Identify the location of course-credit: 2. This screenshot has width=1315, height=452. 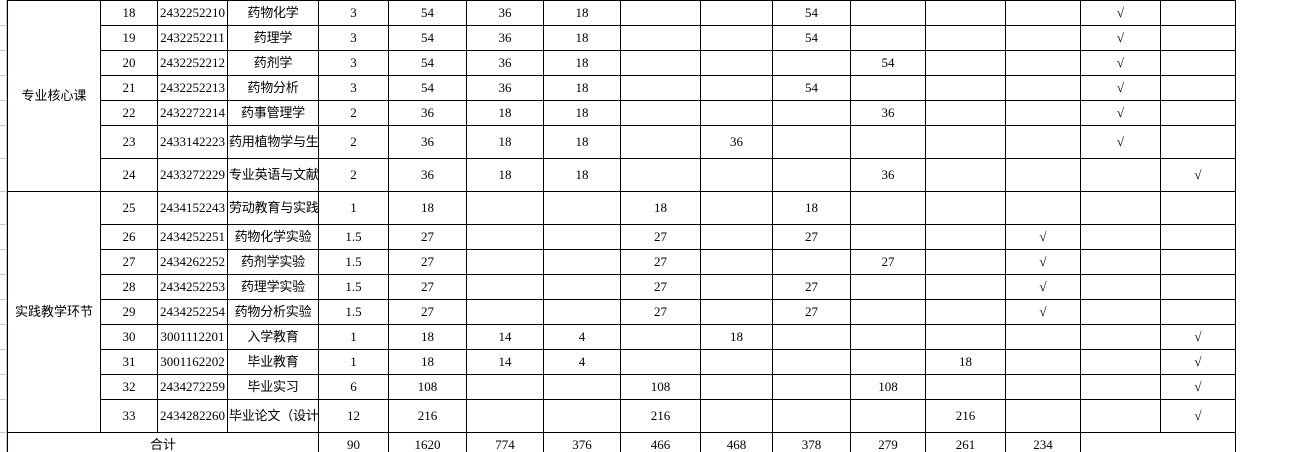
(353, 142).